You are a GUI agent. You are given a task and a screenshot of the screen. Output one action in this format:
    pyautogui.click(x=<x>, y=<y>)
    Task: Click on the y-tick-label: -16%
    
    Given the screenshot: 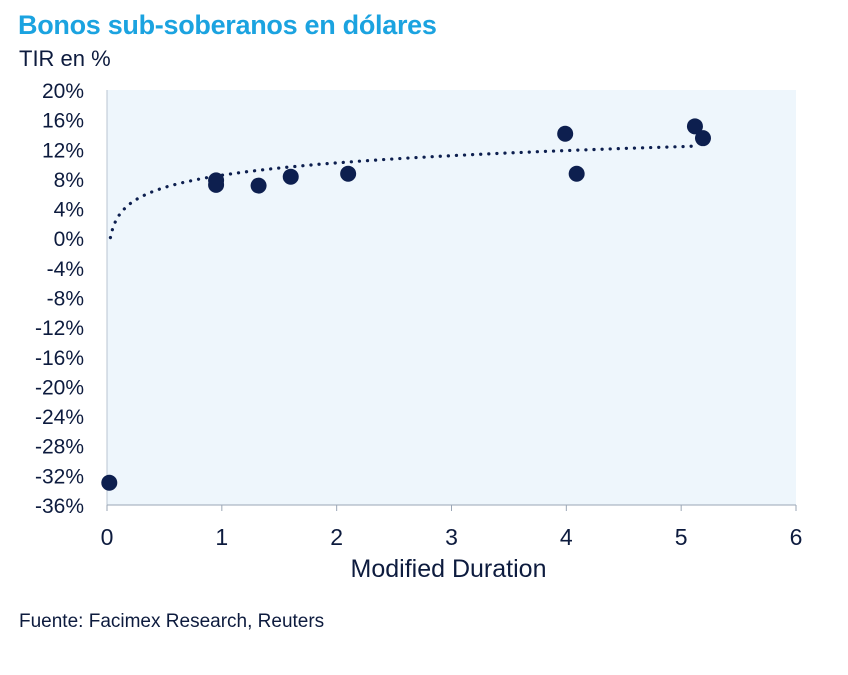 What is the action you would take?
    pyautogui.click(x=59, y=358)
    